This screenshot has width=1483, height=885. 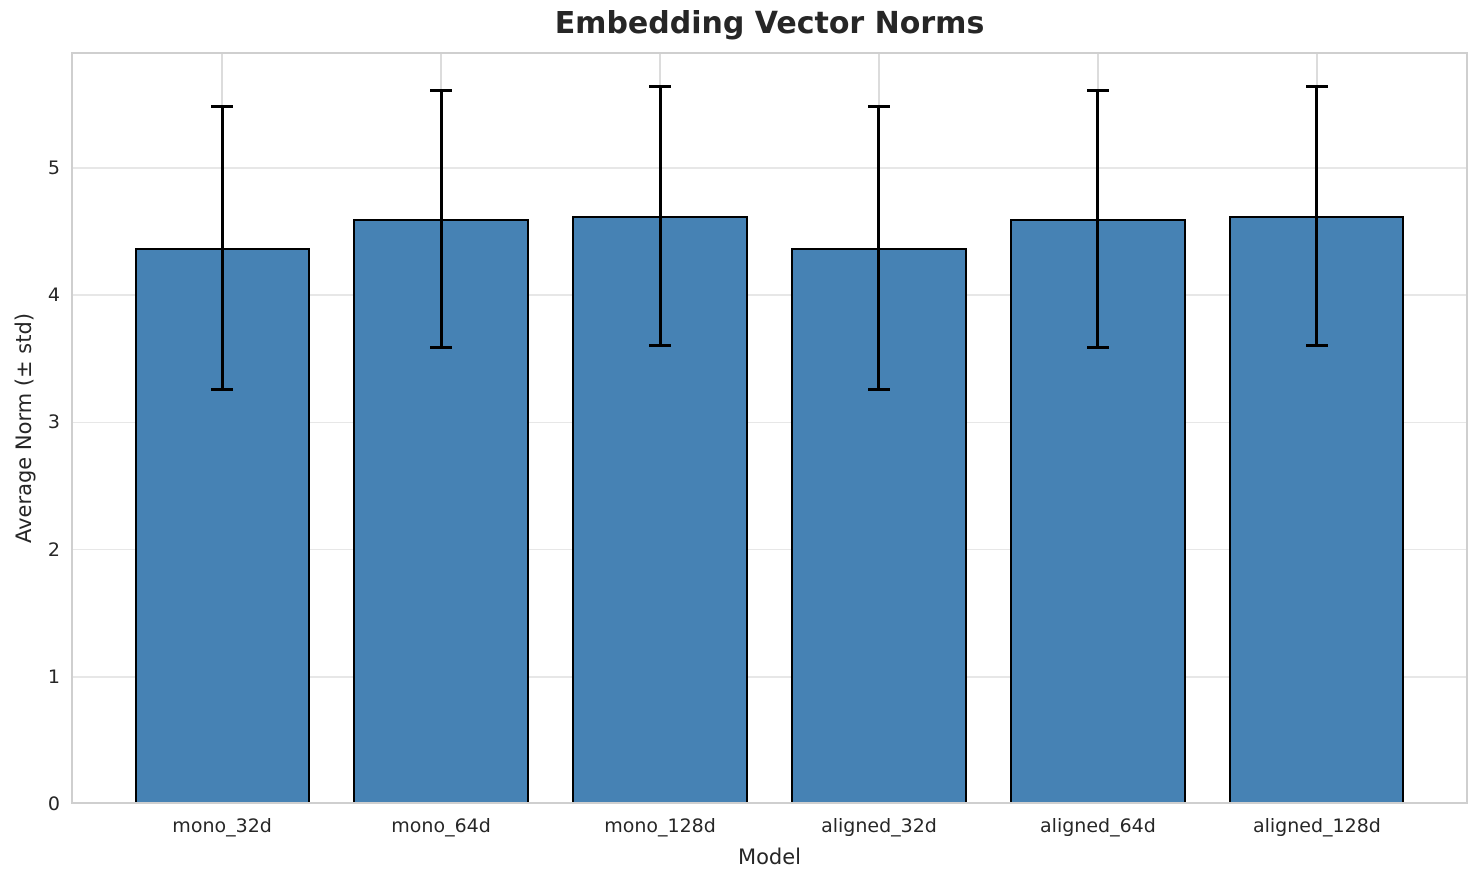 I want to click on error-bar-line-aligned_128d, so click(x=1317, y=216).